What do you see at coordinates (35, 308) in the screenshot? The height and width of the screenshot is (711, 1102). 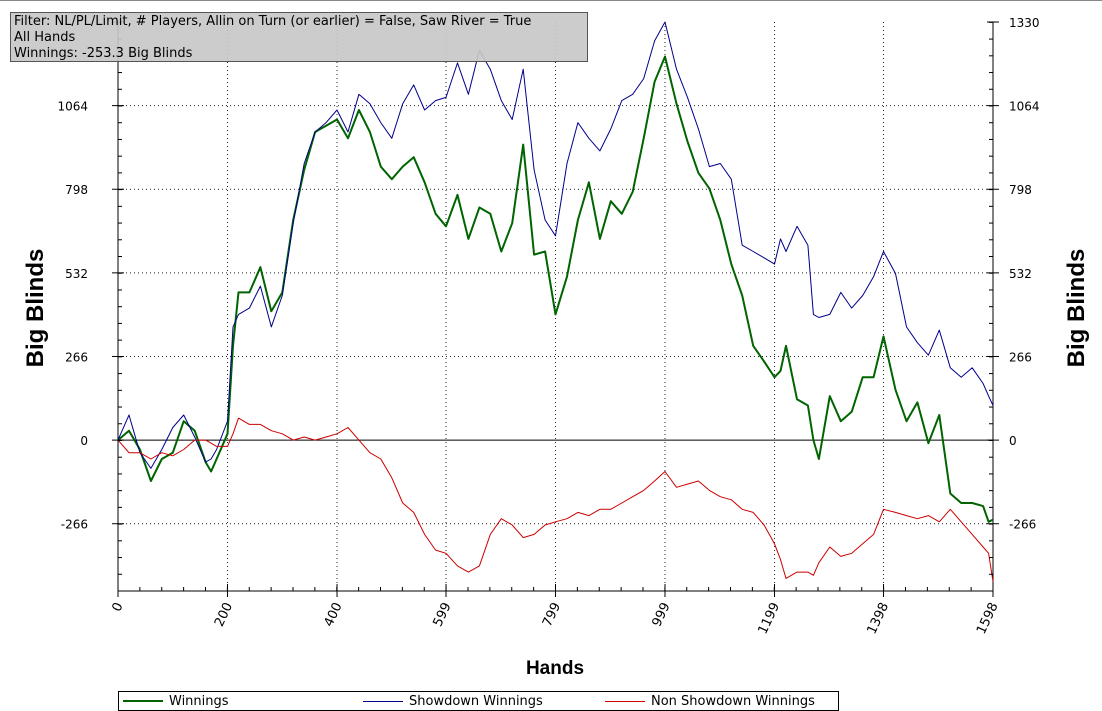 I see `y-axis-label-left: Big Blinds` at bounding box center [35, 308].